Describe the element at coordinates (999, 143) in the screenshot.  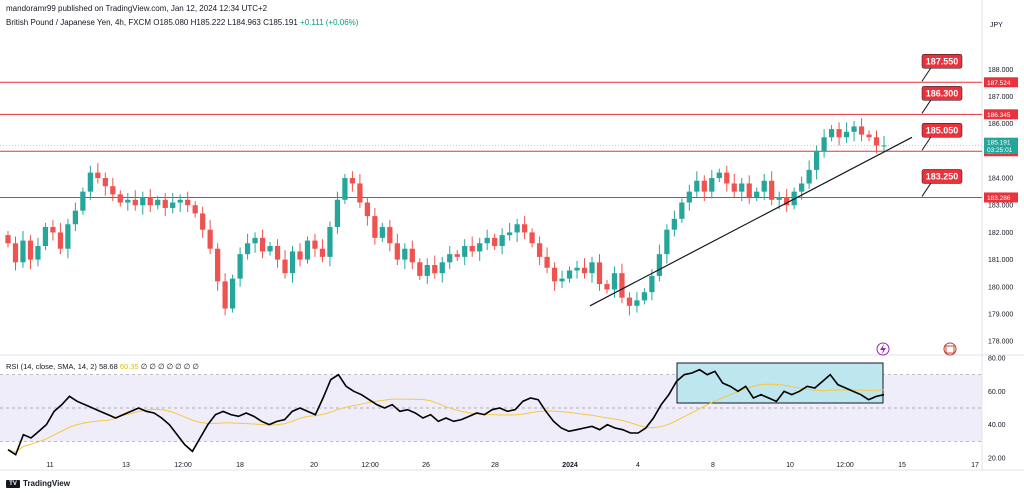
I see `current-price-value: 185.191` at that location.